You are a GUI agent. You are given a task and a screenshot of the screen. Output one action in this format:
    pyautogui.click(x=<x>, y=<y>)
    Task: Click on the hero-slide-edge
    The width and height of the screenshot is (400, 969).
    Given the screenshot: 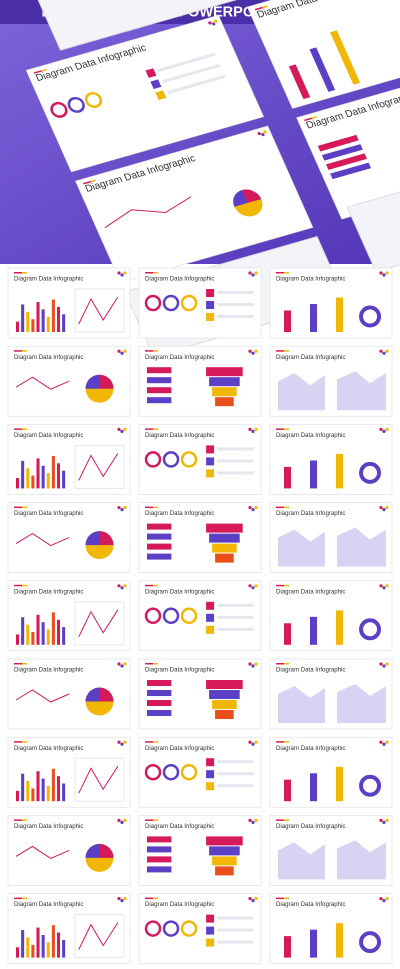 What is the action you would take?
    pyautogui.click(x=142, y=25)
    